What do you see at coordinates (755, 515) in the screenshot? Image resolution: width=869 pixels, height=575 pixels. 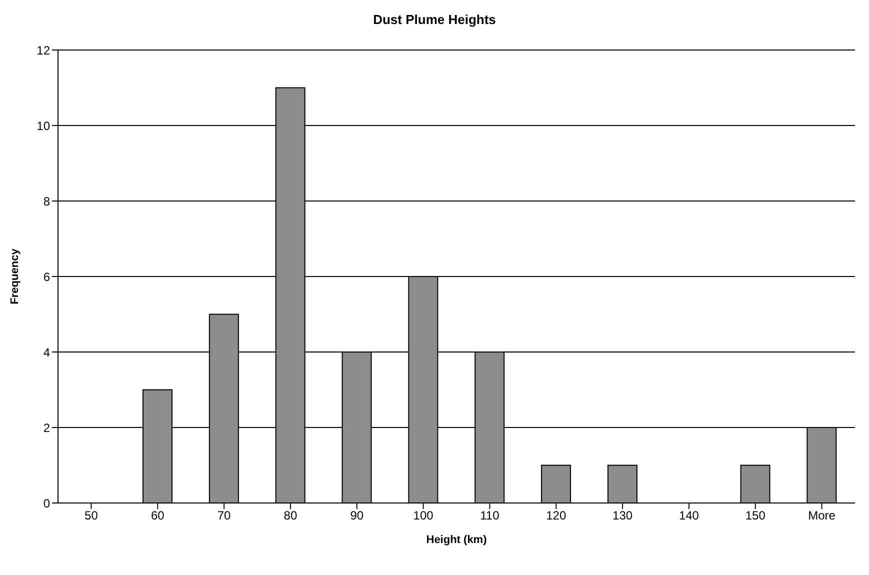 I see `x-tick-label: 150` at bounding box center [755, 515].